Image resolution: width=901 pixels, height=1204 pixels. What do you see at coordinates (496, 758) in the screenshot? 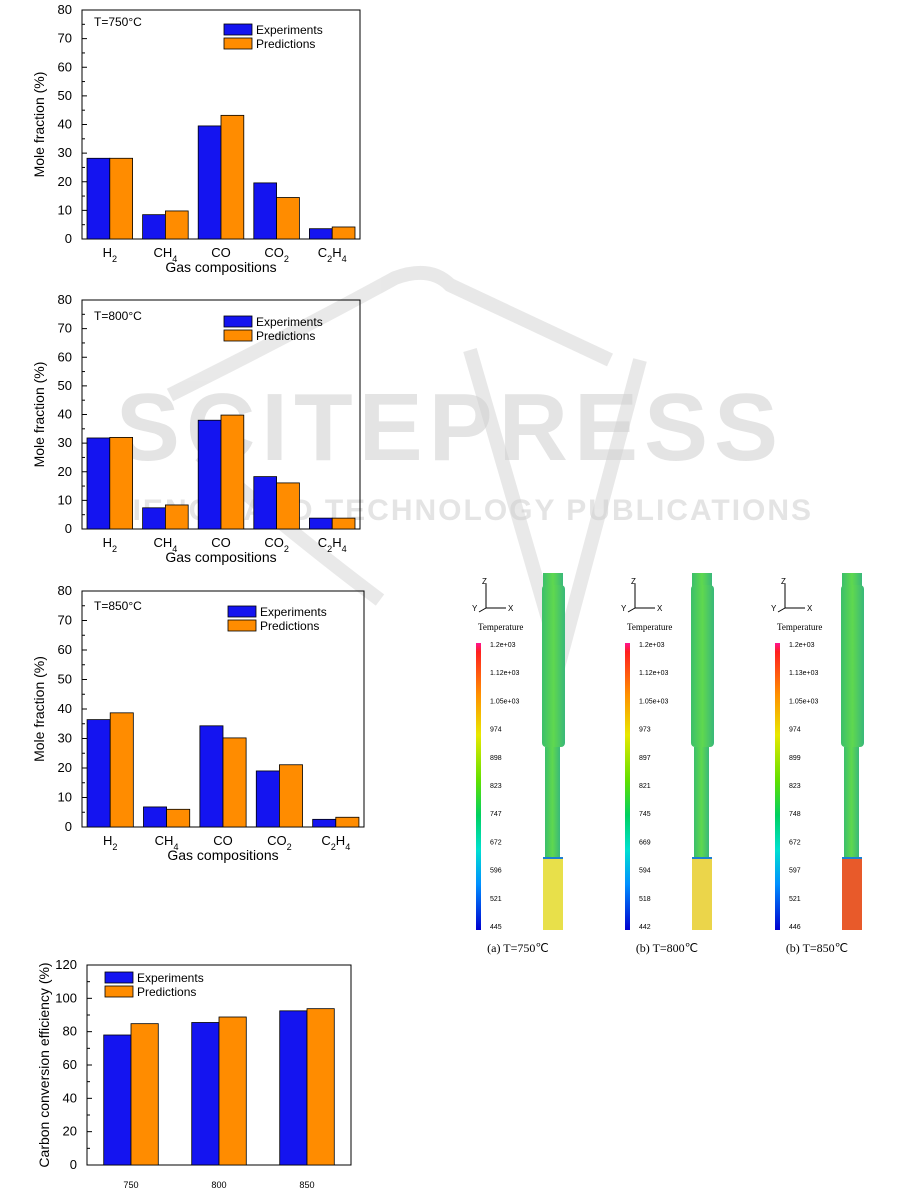
I see `colorbar-tick-label: 898` at bounding box center [496, 758].